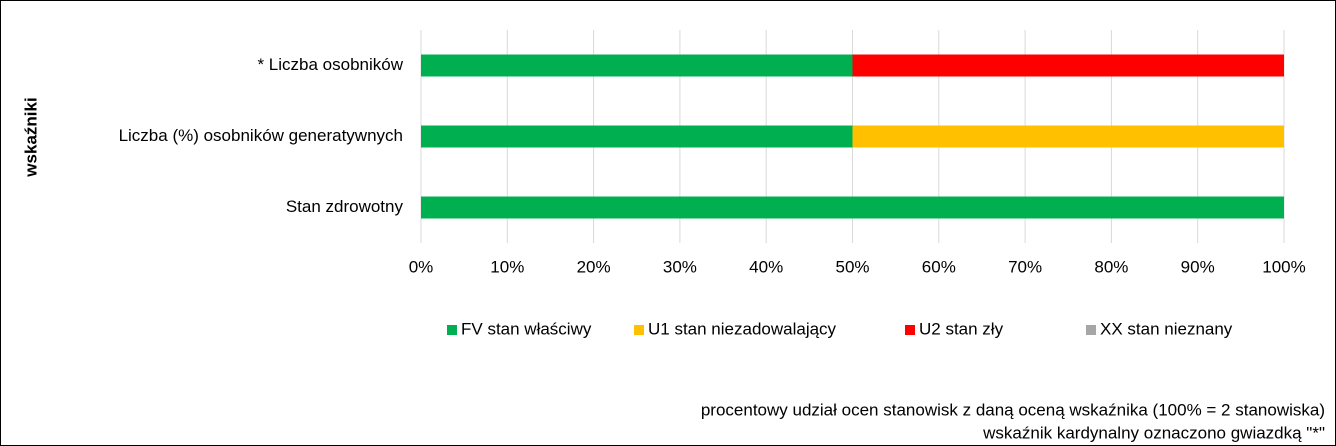  What do you see at coordinates (330, 64) in the screenshot?
I see `y-tick-label: * Liczba osobników` at bounding box center [330, 64].